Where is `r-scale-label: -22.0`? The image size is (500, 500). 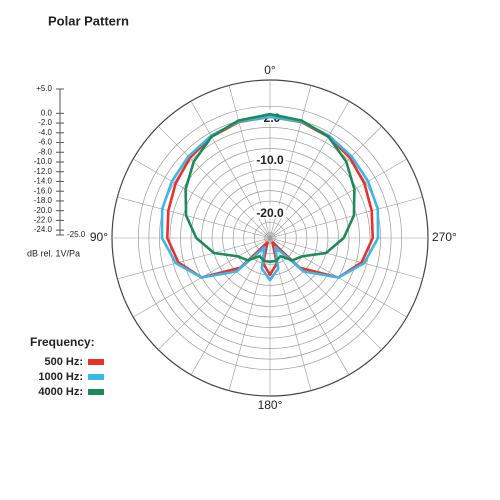
r-scale-label: -22.0 is located at coordinates (43, 220).